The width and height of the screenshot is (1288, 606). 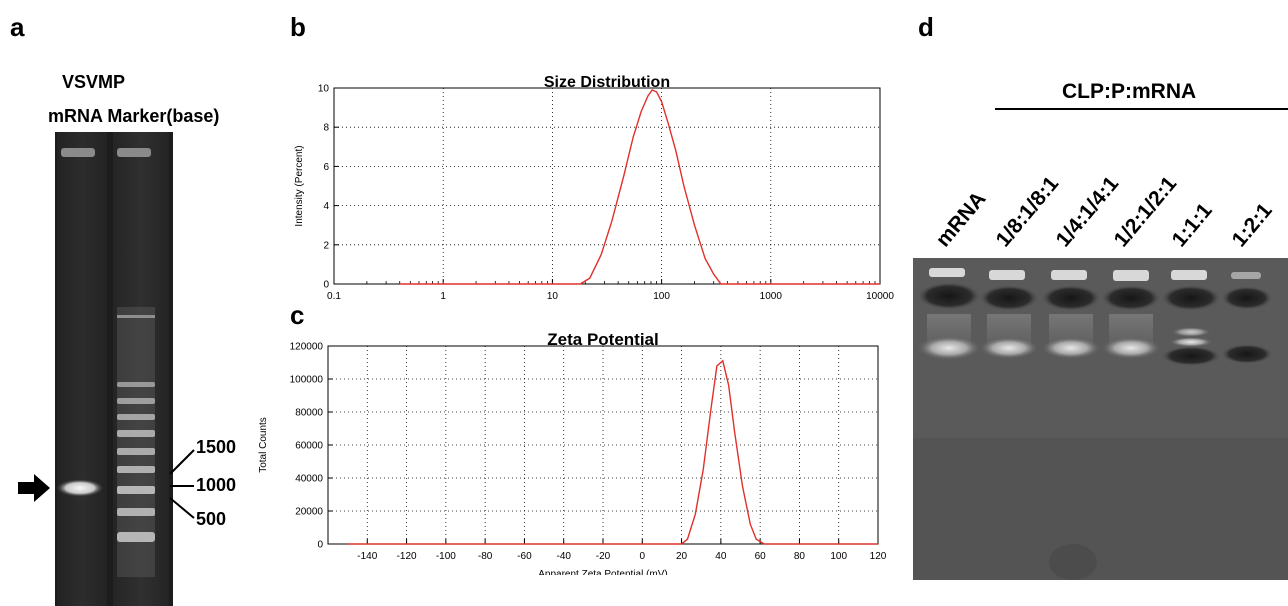 What do you see at coordinates (211, 519) in the screenshot?
I see `marker-500-label: 500` at bounding box center [211, 519].